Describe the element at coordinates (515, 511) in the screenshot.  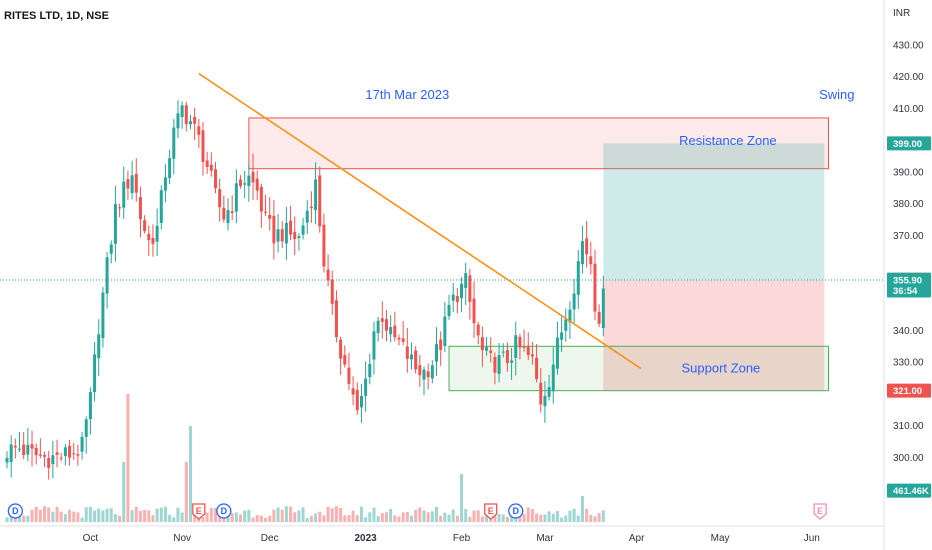
I see `event-letter: D` at that location.